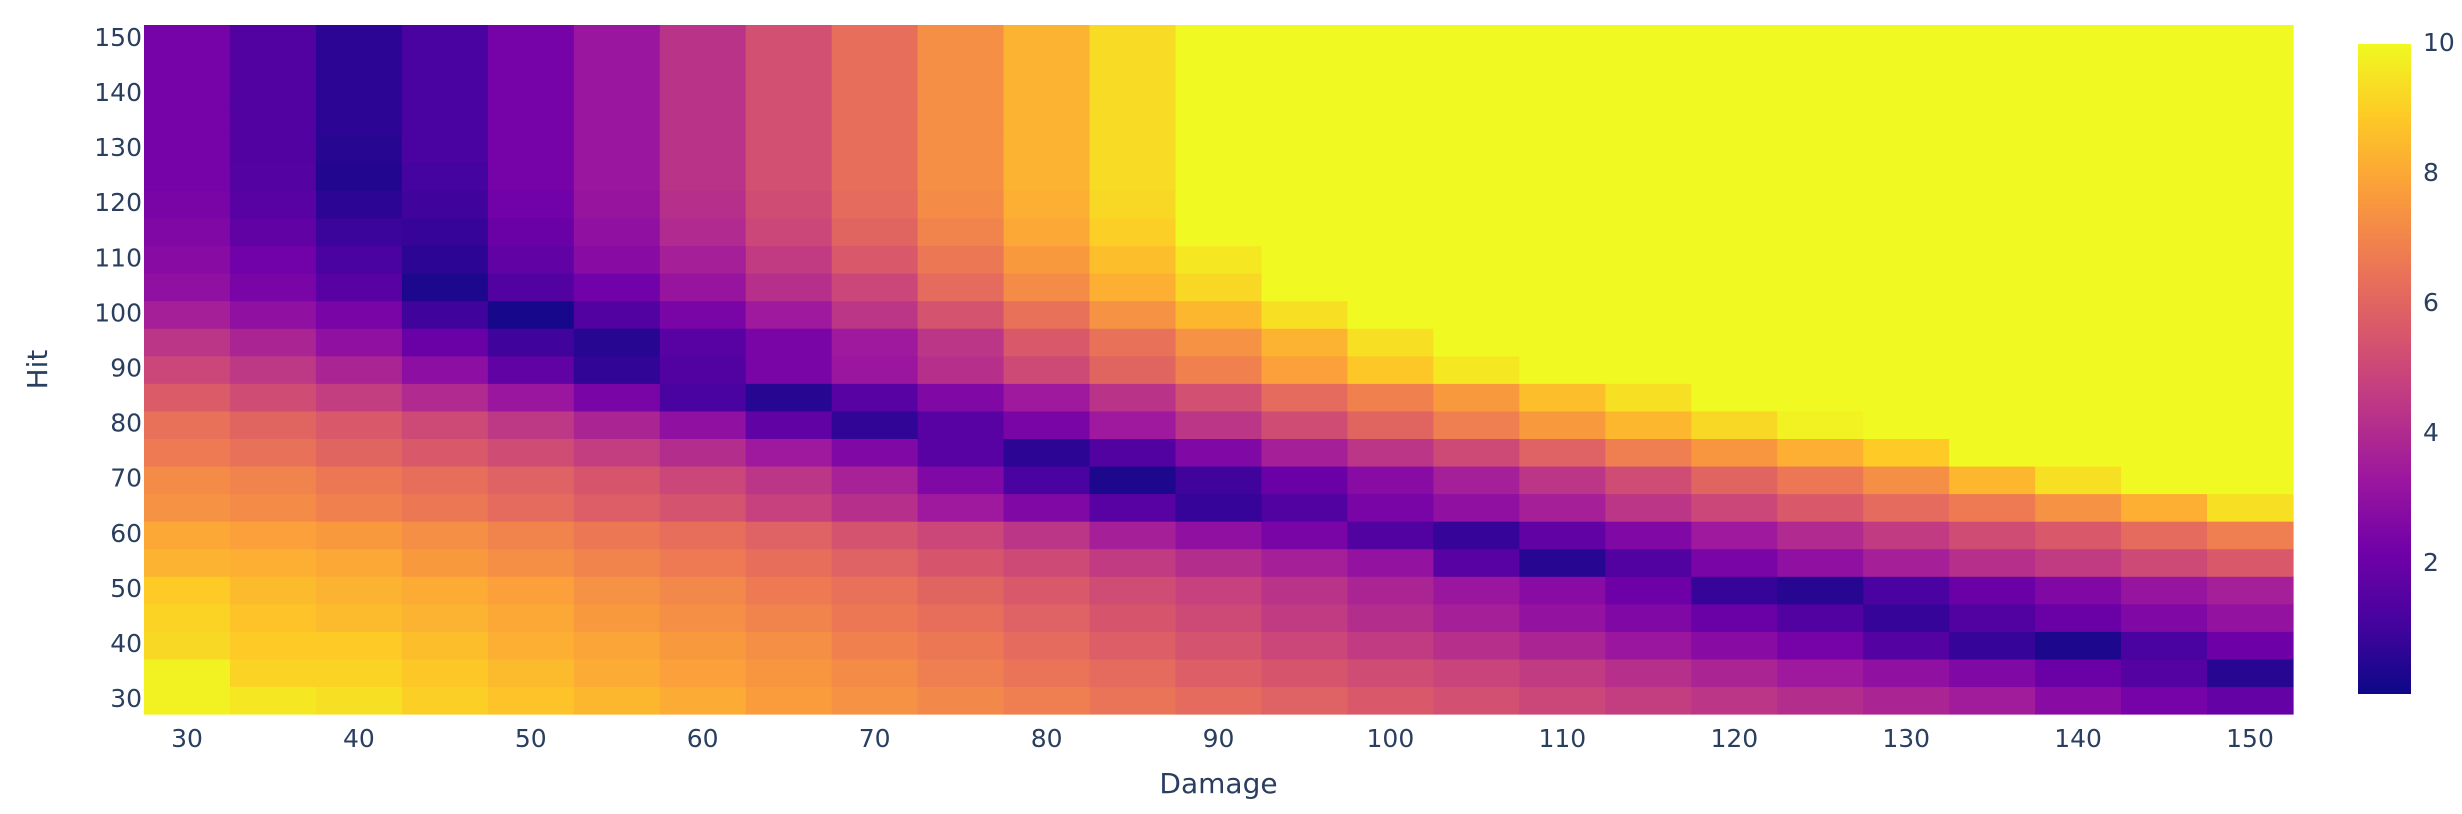  Describe the element at coordinates (1218, 783) in the screenshot. I see `x-axis-title: Damage` at that location.